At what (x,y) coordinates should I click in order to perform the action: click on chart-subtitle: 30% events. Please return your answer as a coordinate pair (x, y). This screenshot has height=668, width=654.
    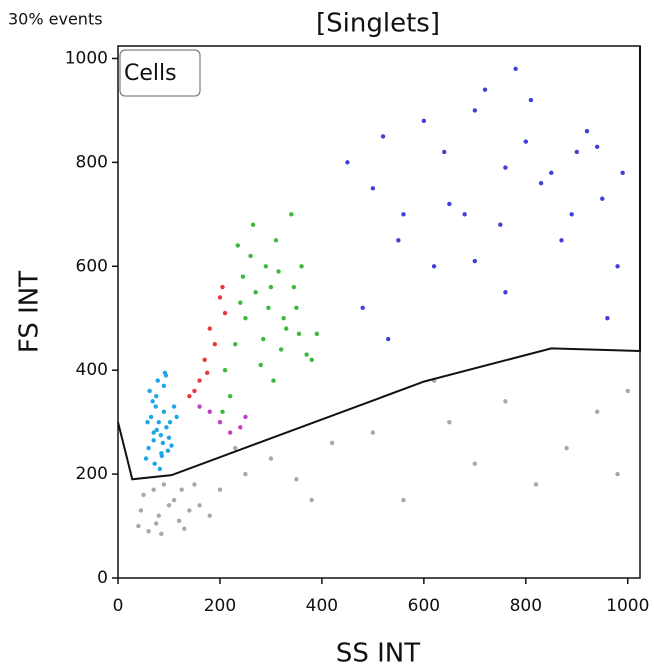
    Looking at the image, I should click on (55, 19).